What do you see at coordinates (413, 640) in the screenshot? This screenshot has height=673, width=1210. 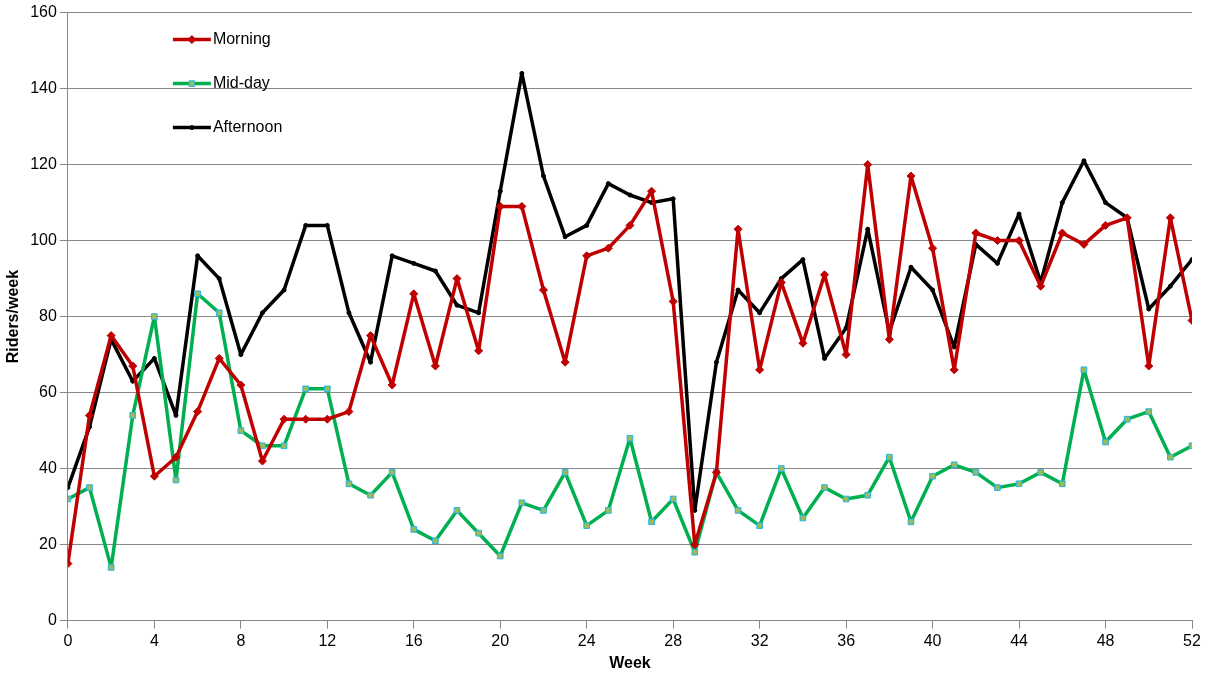 I see `x-tick-label: 16` at bounding box center [413, 640].